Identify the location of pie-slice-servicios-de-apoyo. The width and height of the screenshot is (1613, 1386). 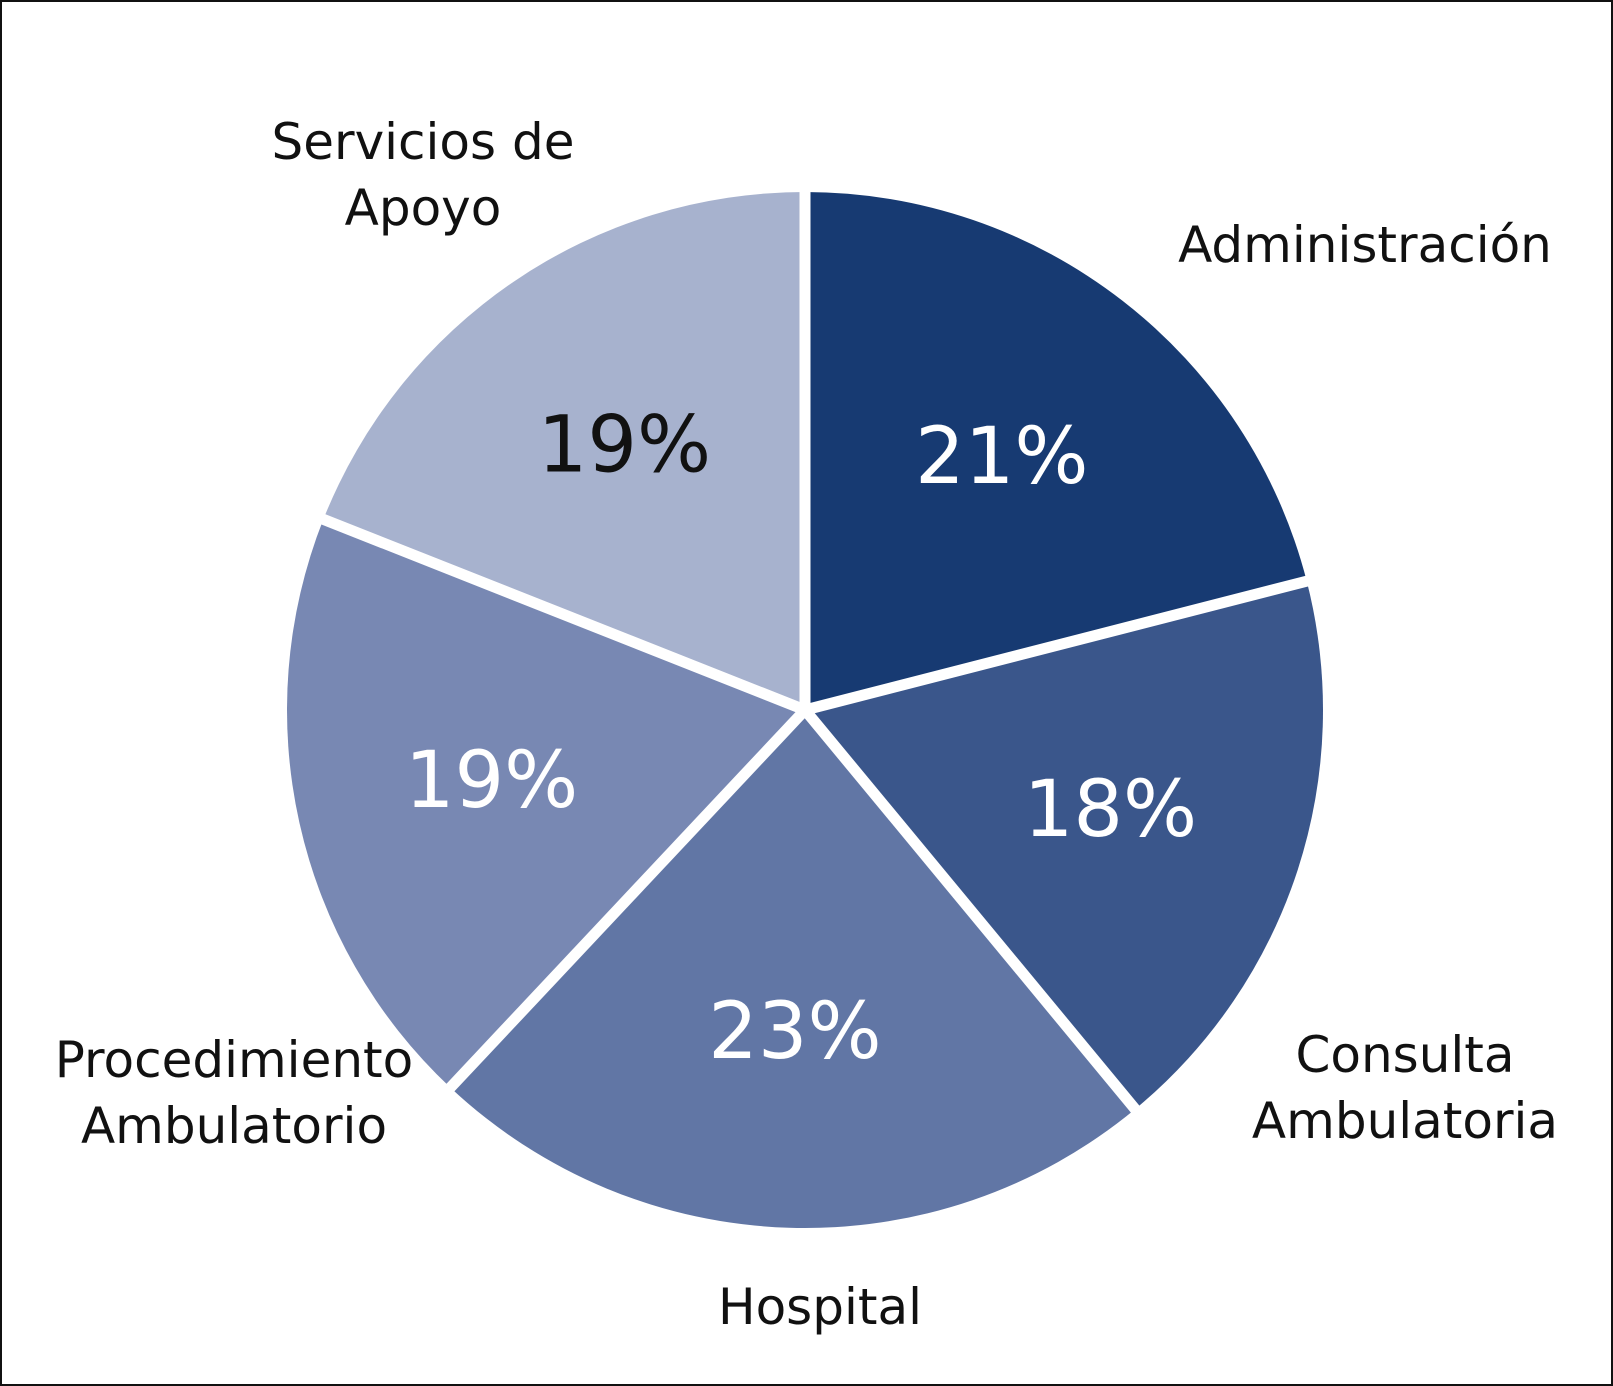
(564, 450).